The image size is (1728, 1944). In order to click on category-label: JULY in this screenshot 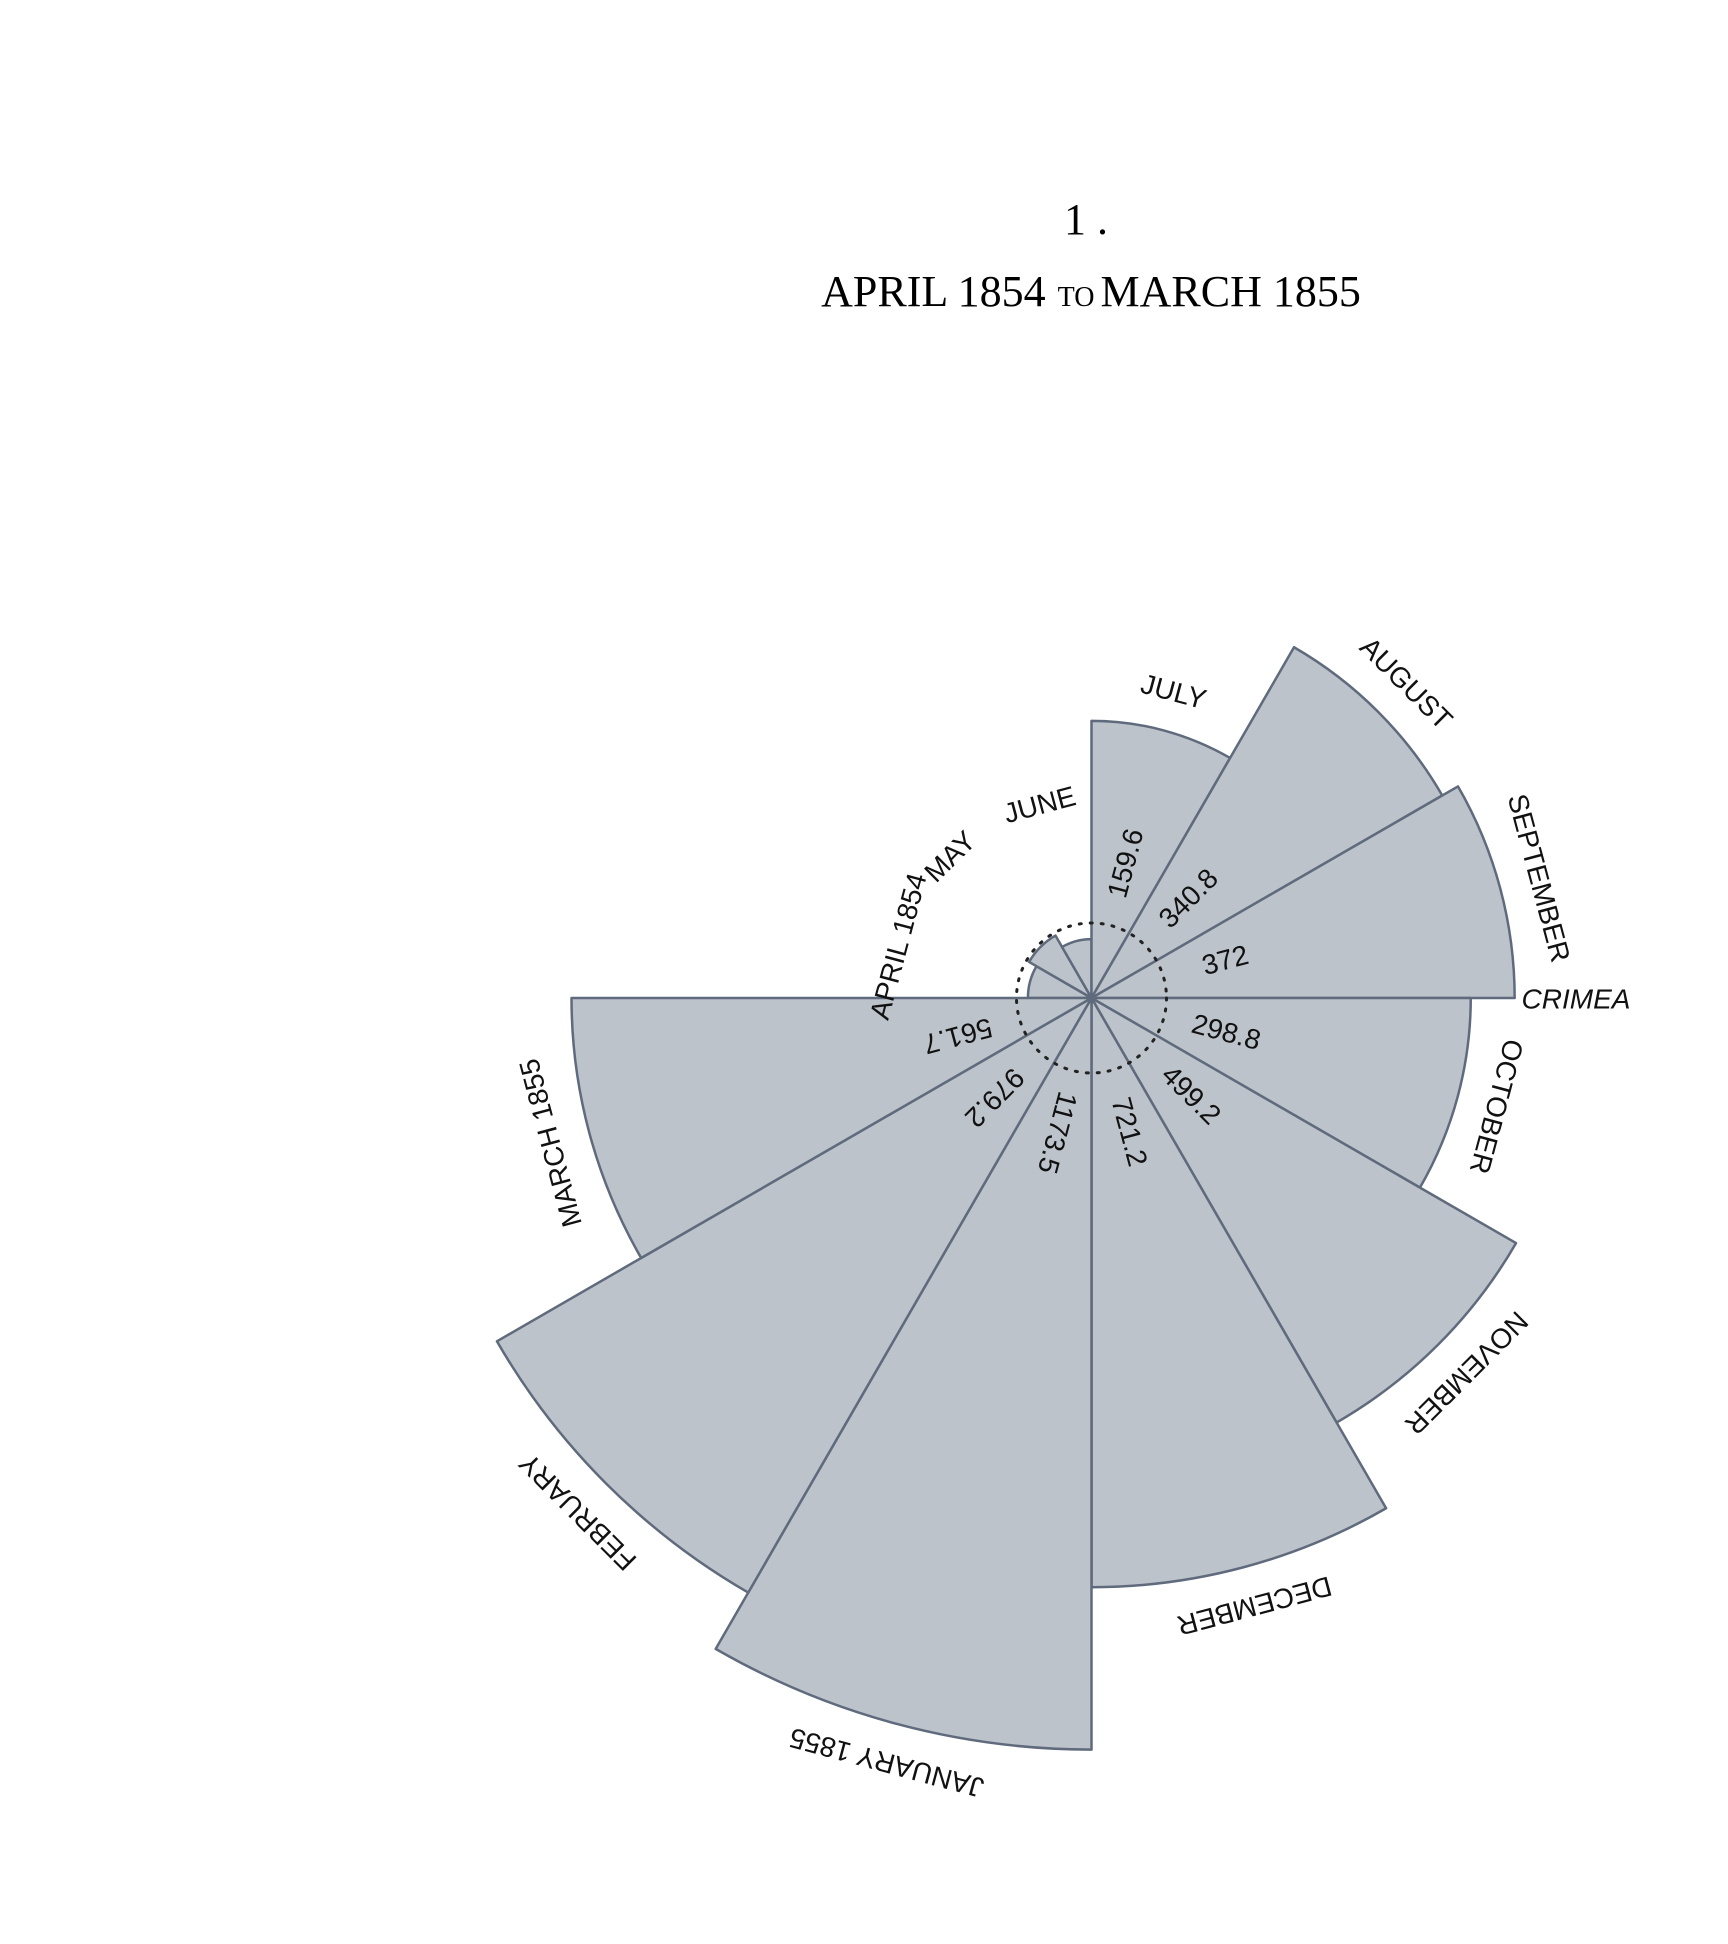, I will do `click(1174, 691)`.